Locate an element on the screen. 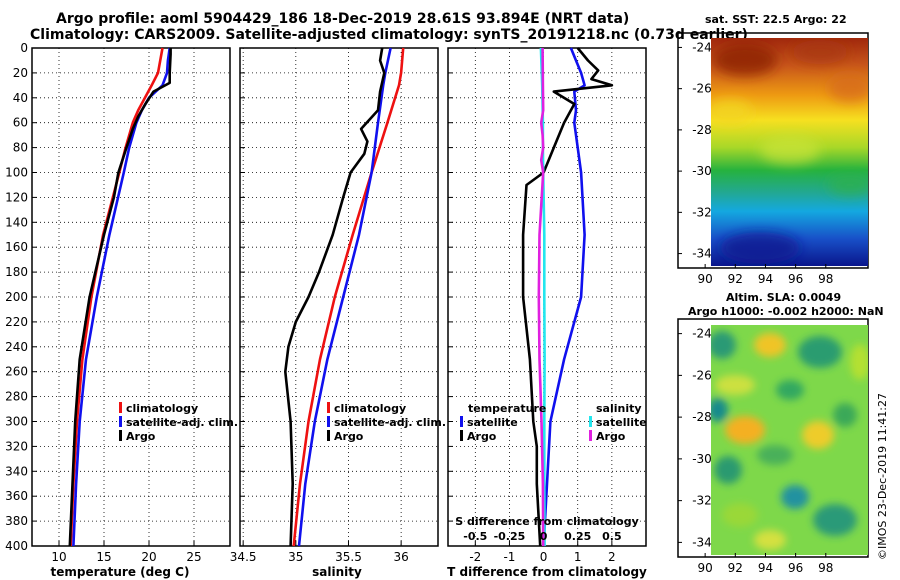  top-x-tick-label: 0 is located at coordinates (544, 536).